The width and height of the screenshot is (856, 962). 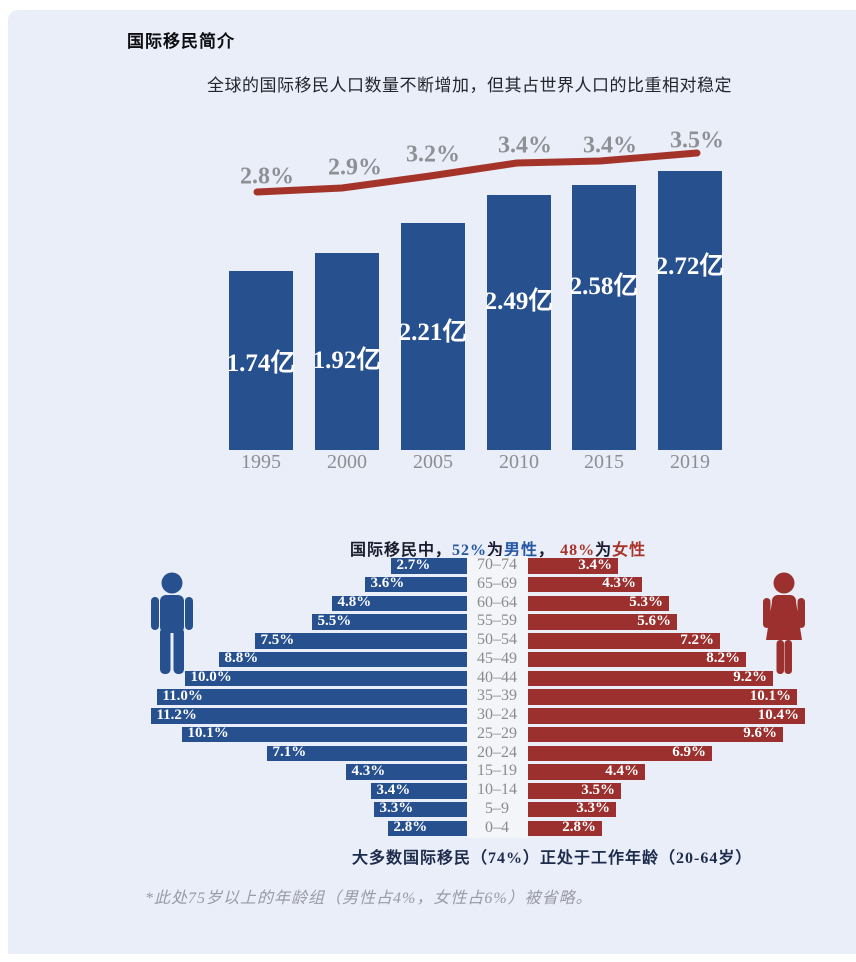 What do you see at coordinates (413, 564) in the screenshot?
I see `male-bar-label: 2.7%` at bounding box center [413, 564].